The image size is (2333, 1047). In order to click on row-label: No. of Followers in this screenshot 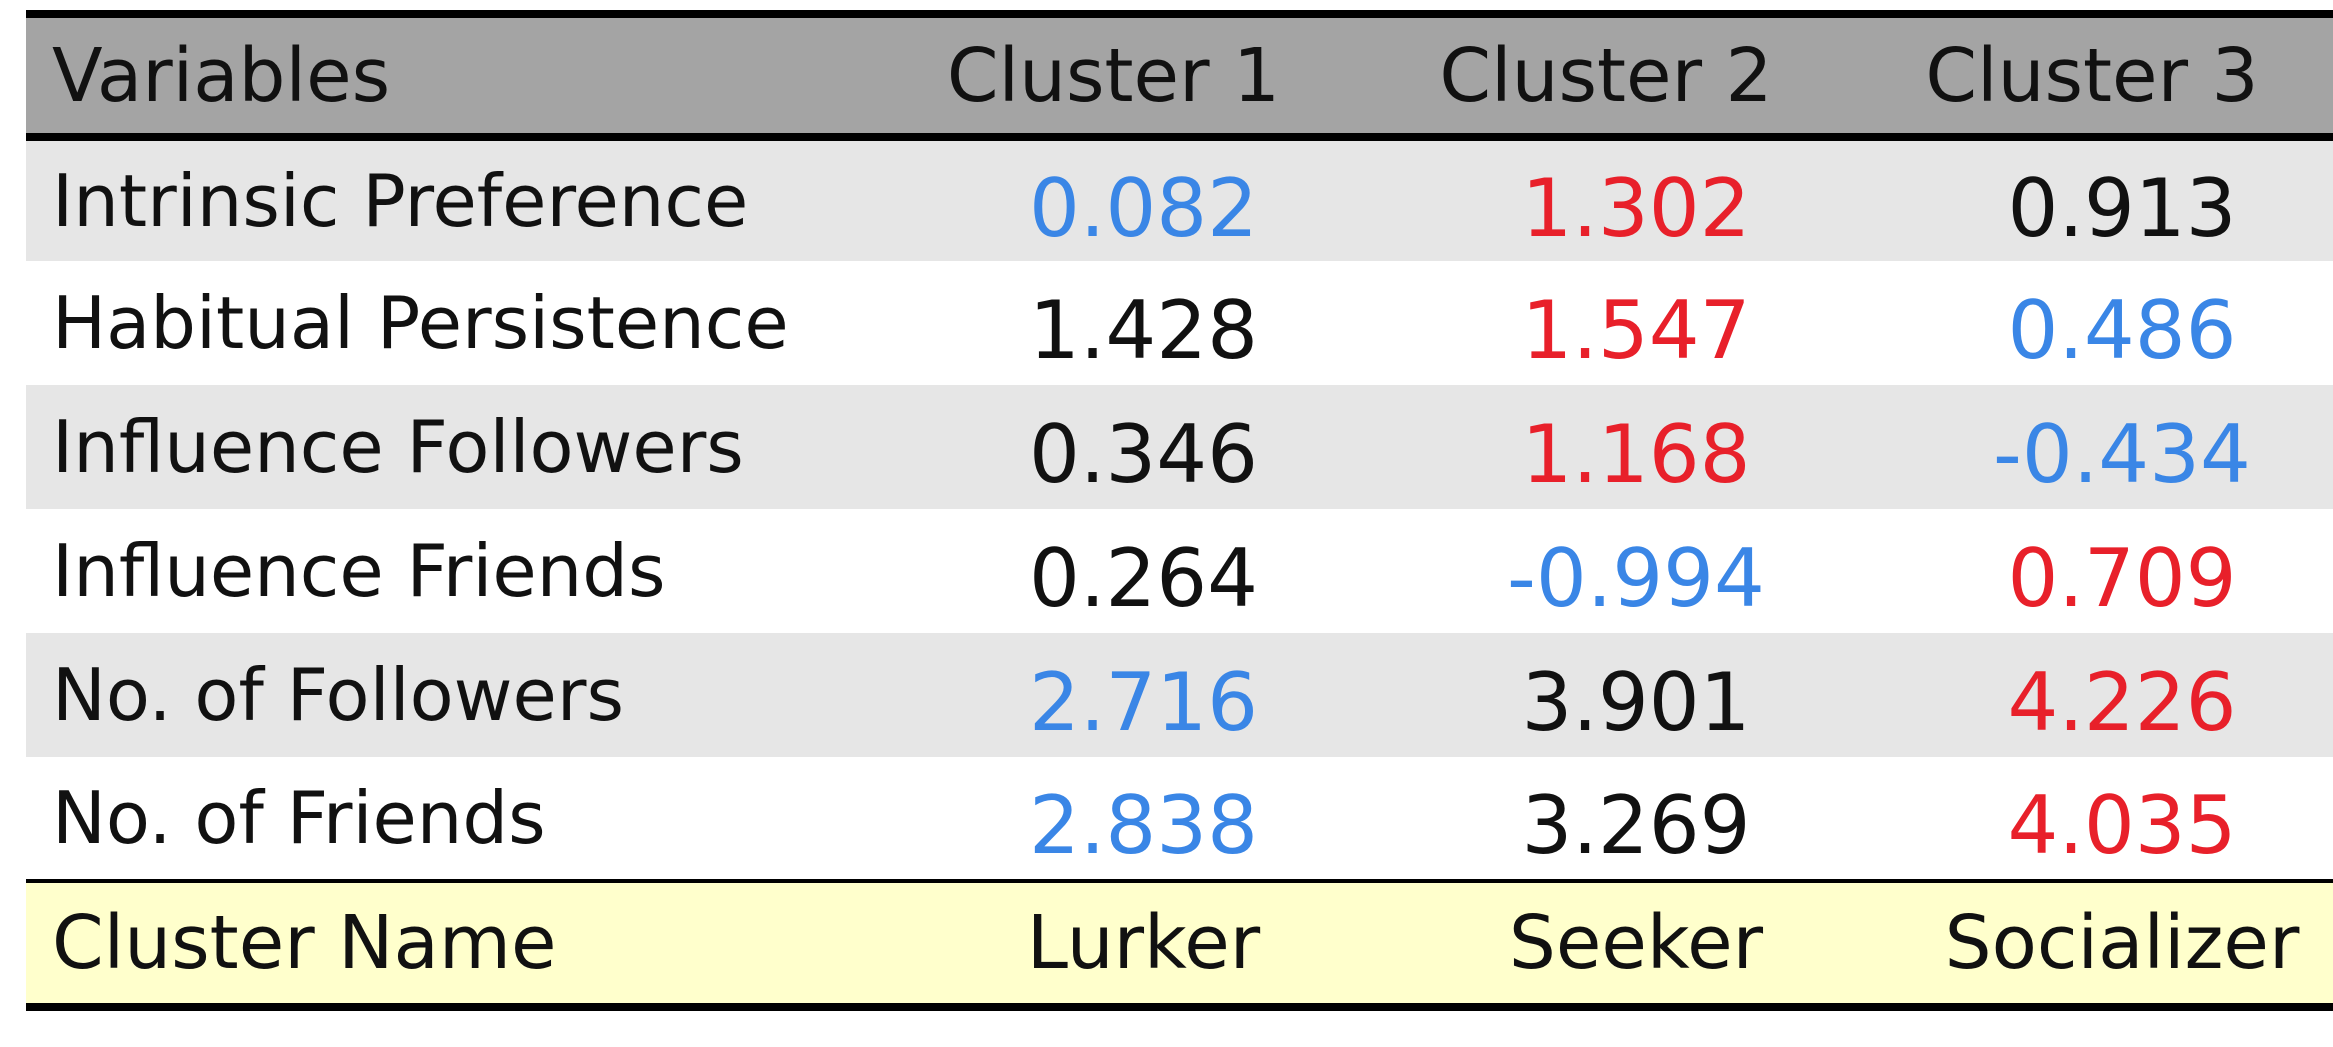, I will do `click(338, 695)`.